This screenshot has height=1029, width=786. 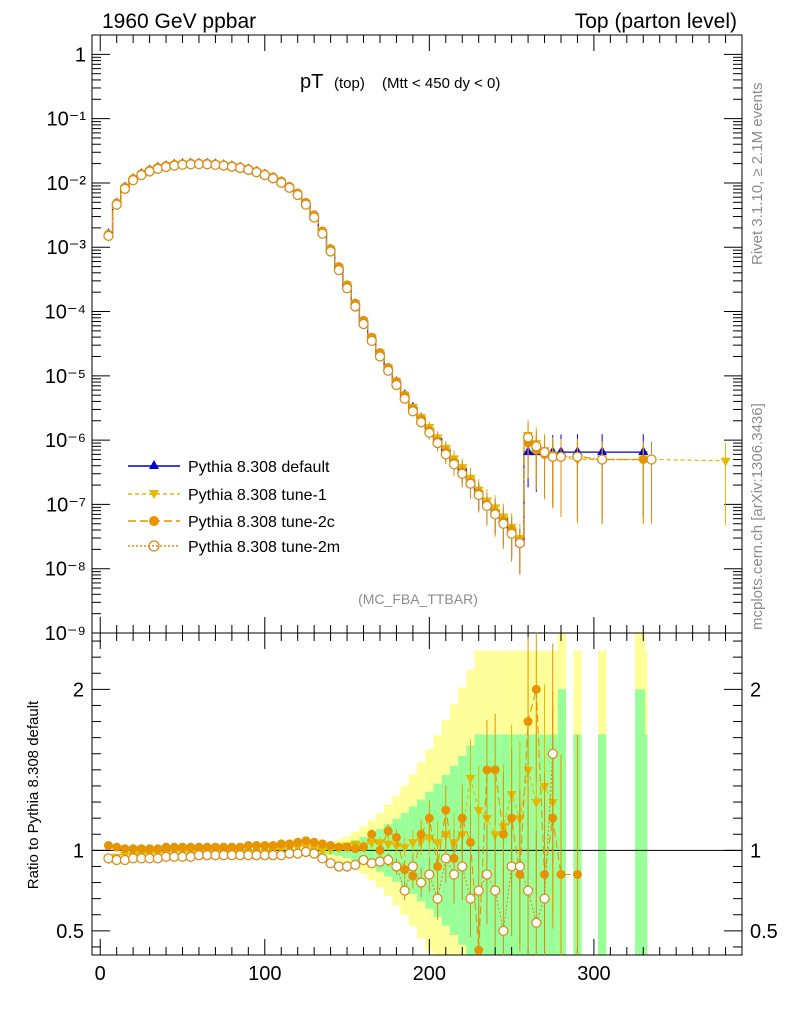 What do you see at coordinates (67, 248) in the screenshot?
I see `main-y-tick-label: 10⁻³` at bounding box center [67, 248].